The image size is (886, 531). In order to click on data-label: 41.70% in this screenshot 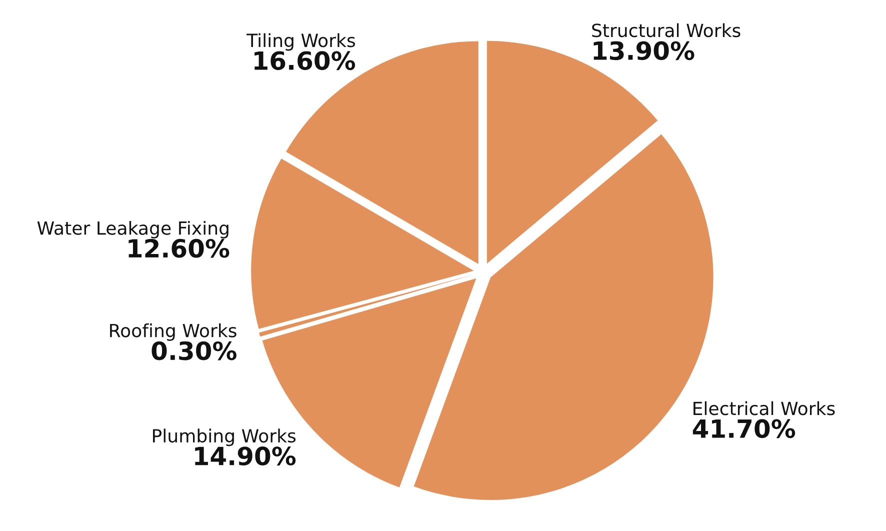, I will do `click(744, 428)`.